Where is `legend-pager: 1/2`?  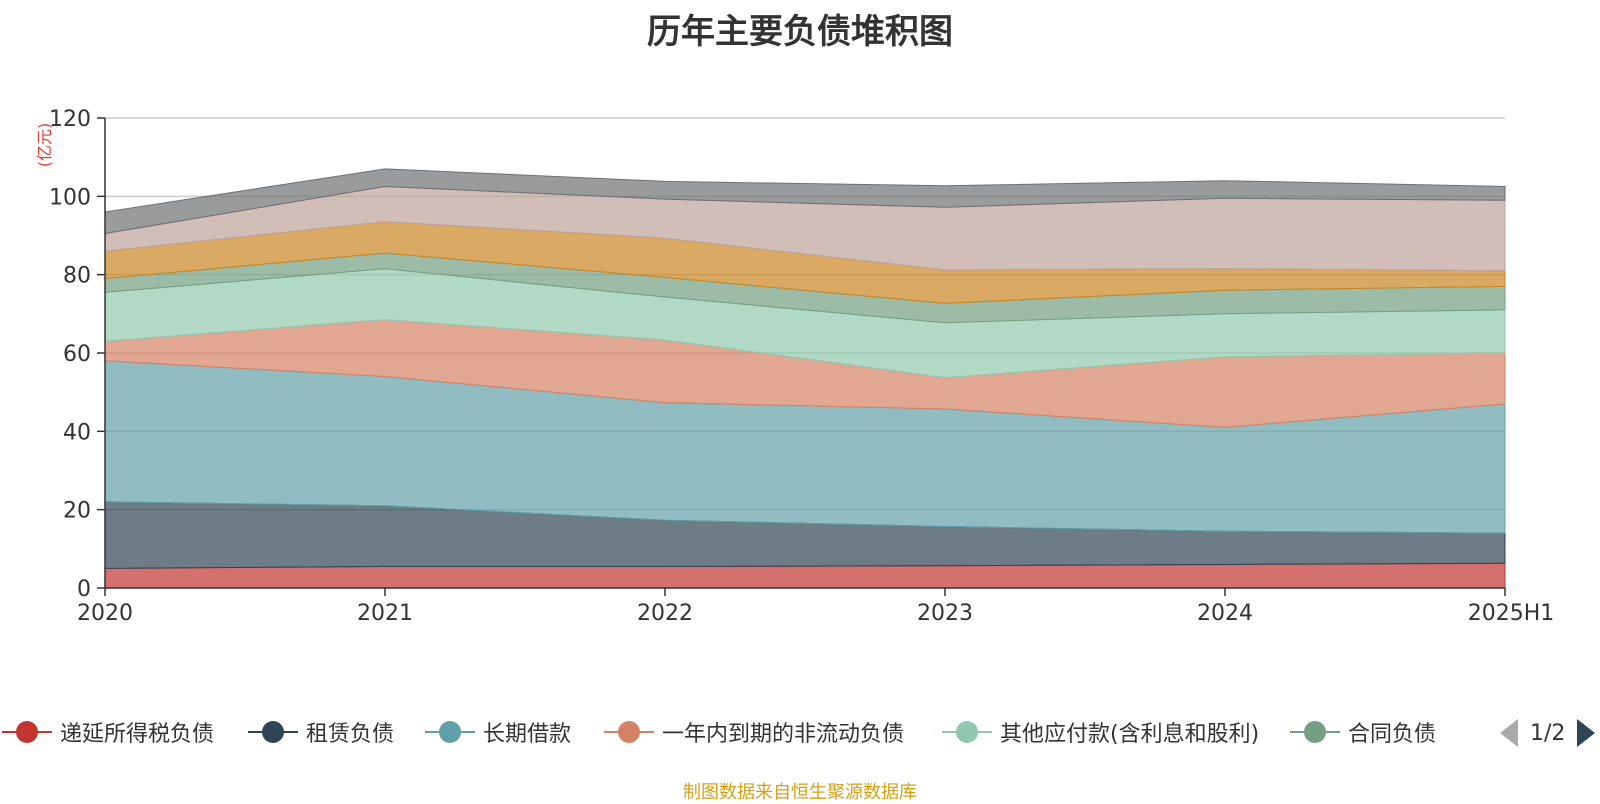
legend-pager: 1/2 is located at coordinates (1548, 733).